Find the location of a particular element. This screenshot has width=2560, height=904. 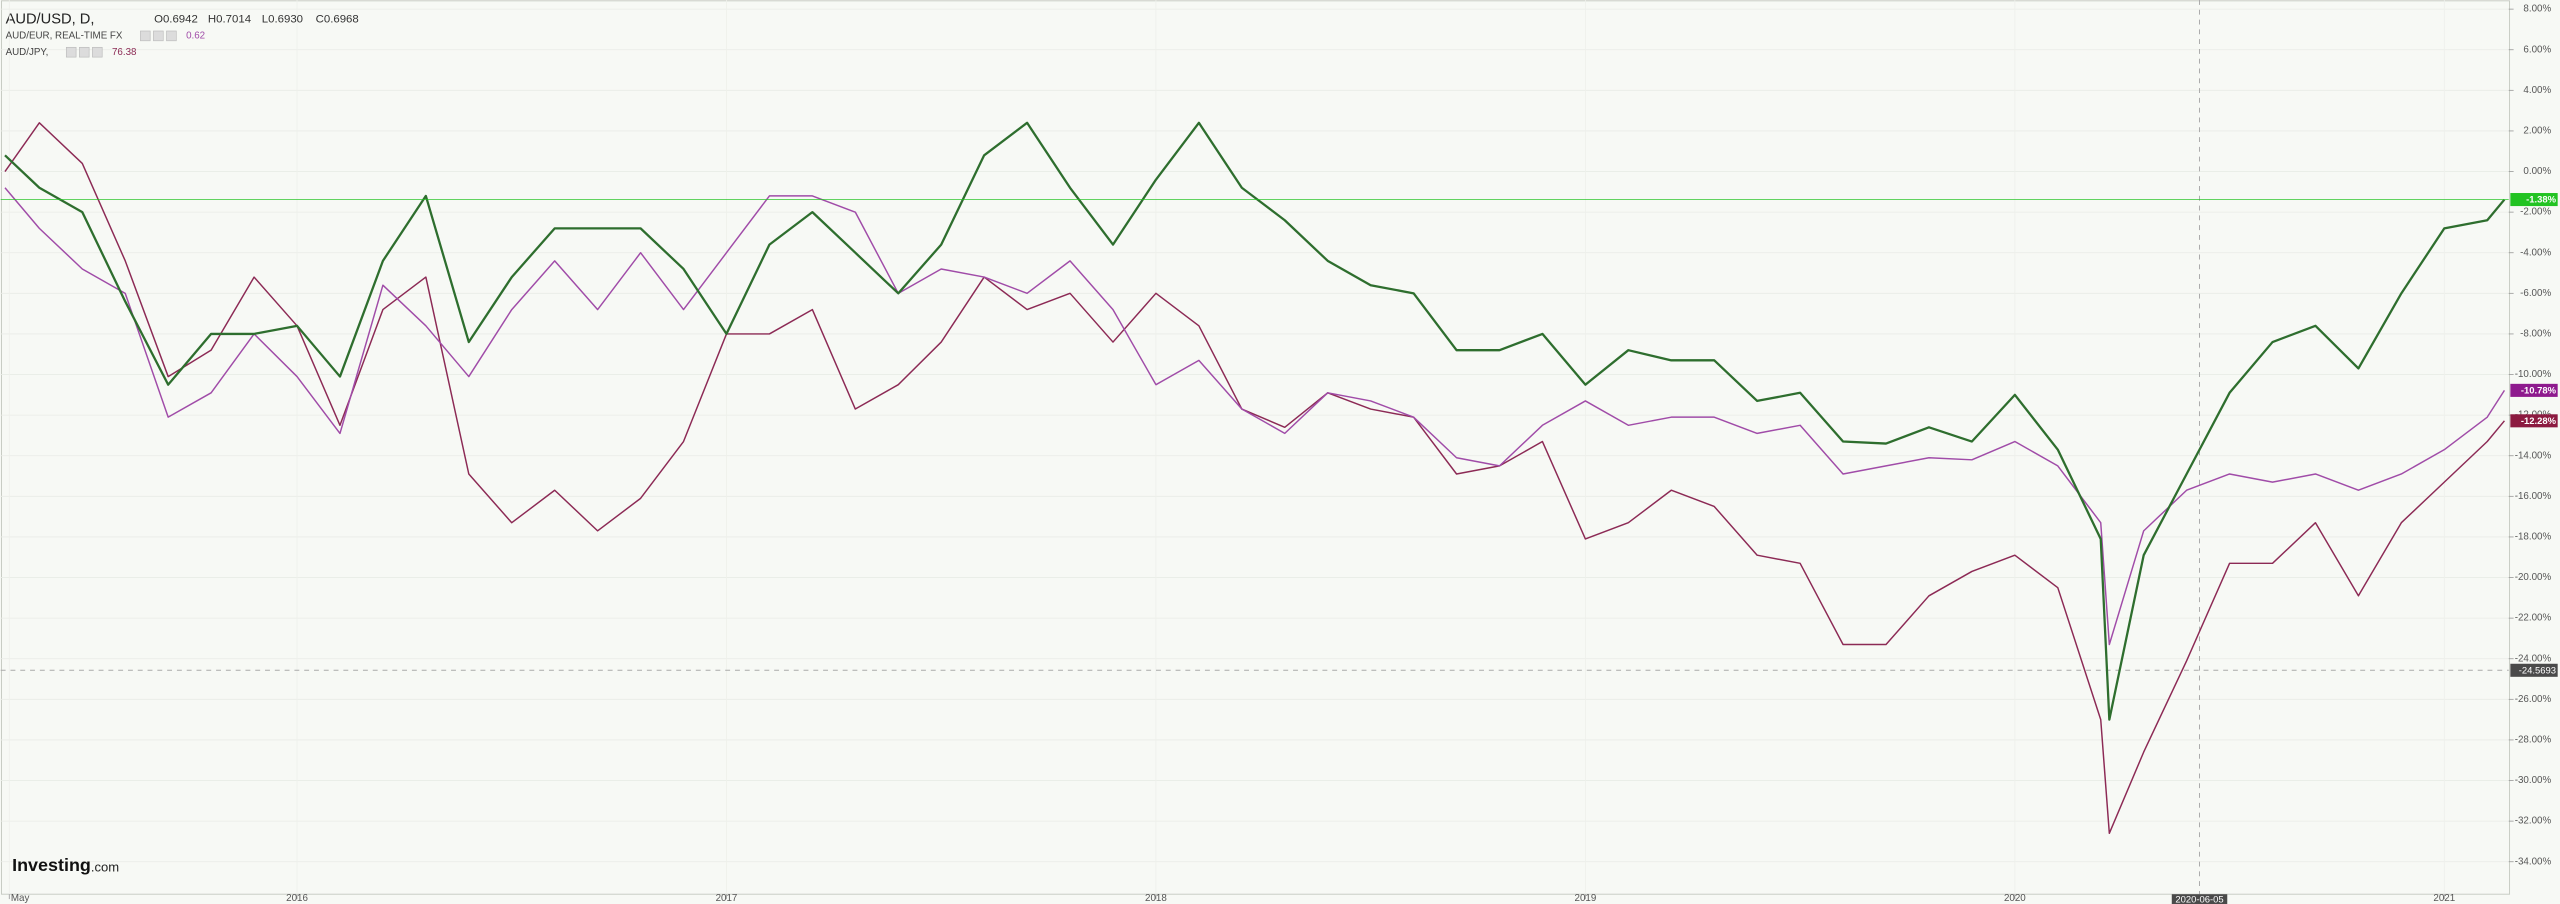

y-tick-label: 2.00% is located at coordinates (2537, 131).